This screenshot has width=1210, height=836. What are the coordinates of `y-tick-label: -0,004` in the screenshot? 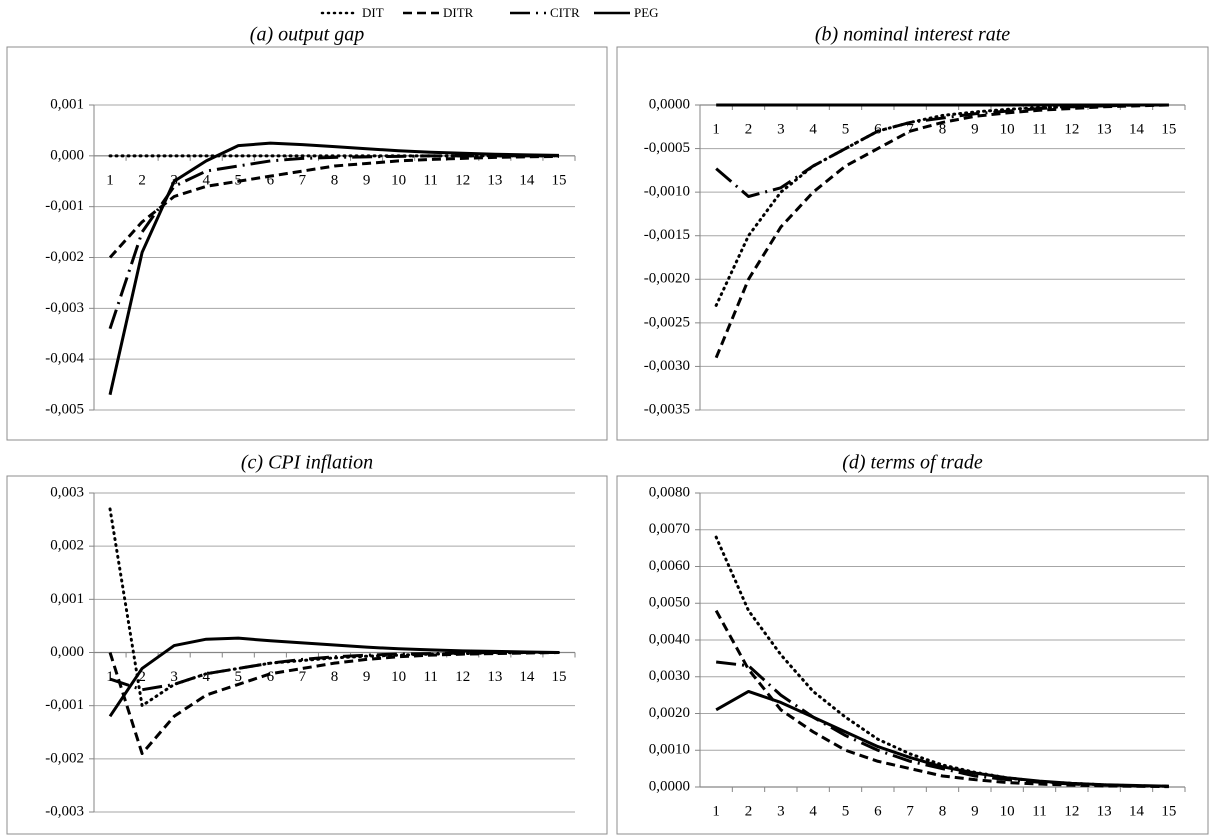 It's located at (64, 359).